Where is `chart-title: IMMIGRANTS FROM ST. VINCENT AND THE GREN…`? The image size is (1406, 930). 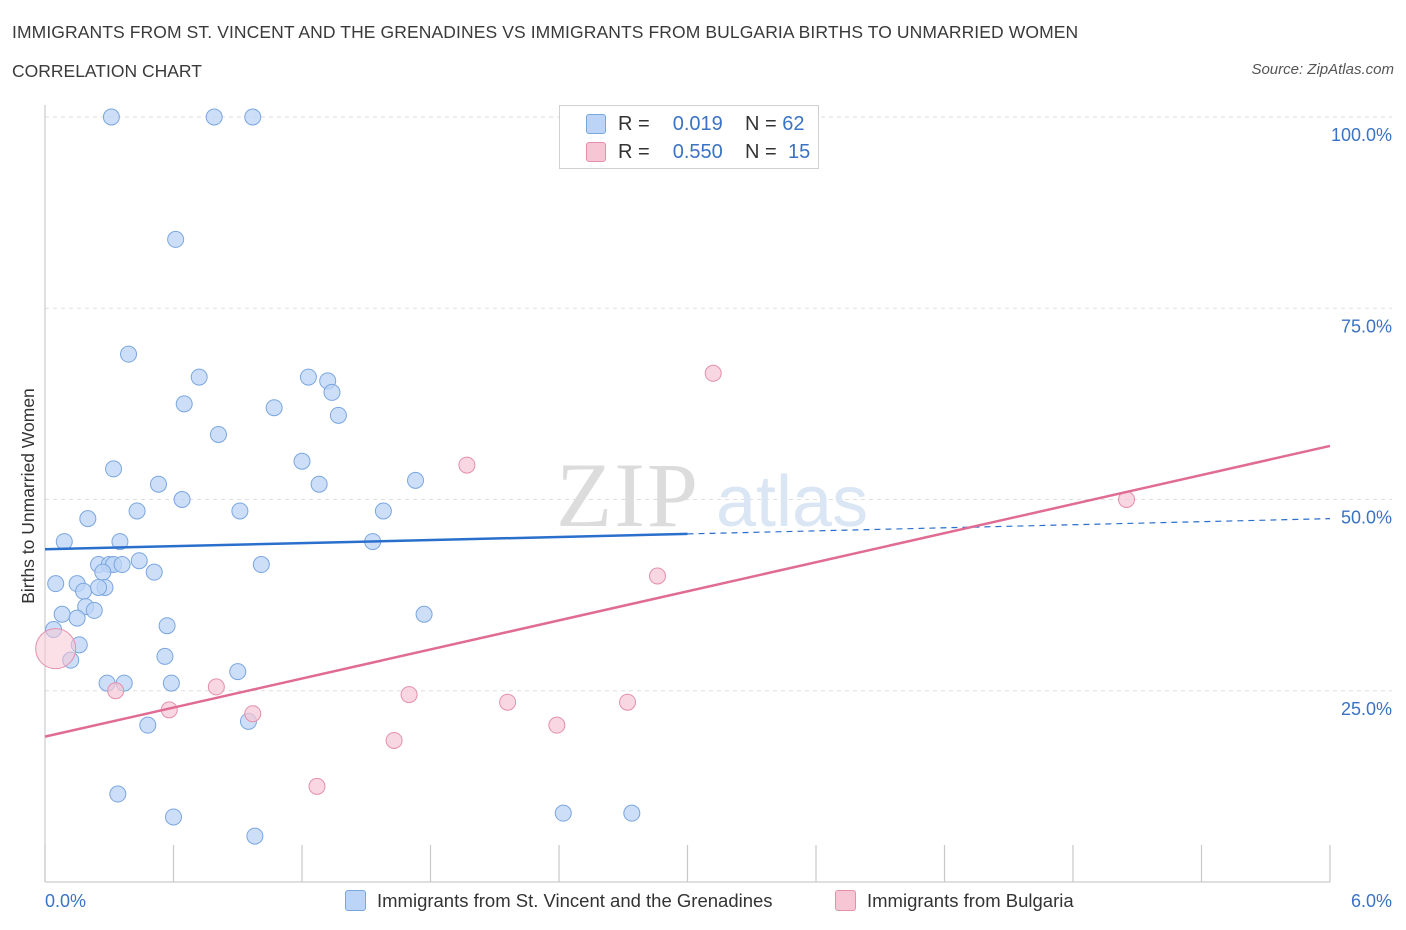
chart-title: IMMIGRANTS FROM ST. VINCENT AND THE GREN… is located at coordinates (545, 32).